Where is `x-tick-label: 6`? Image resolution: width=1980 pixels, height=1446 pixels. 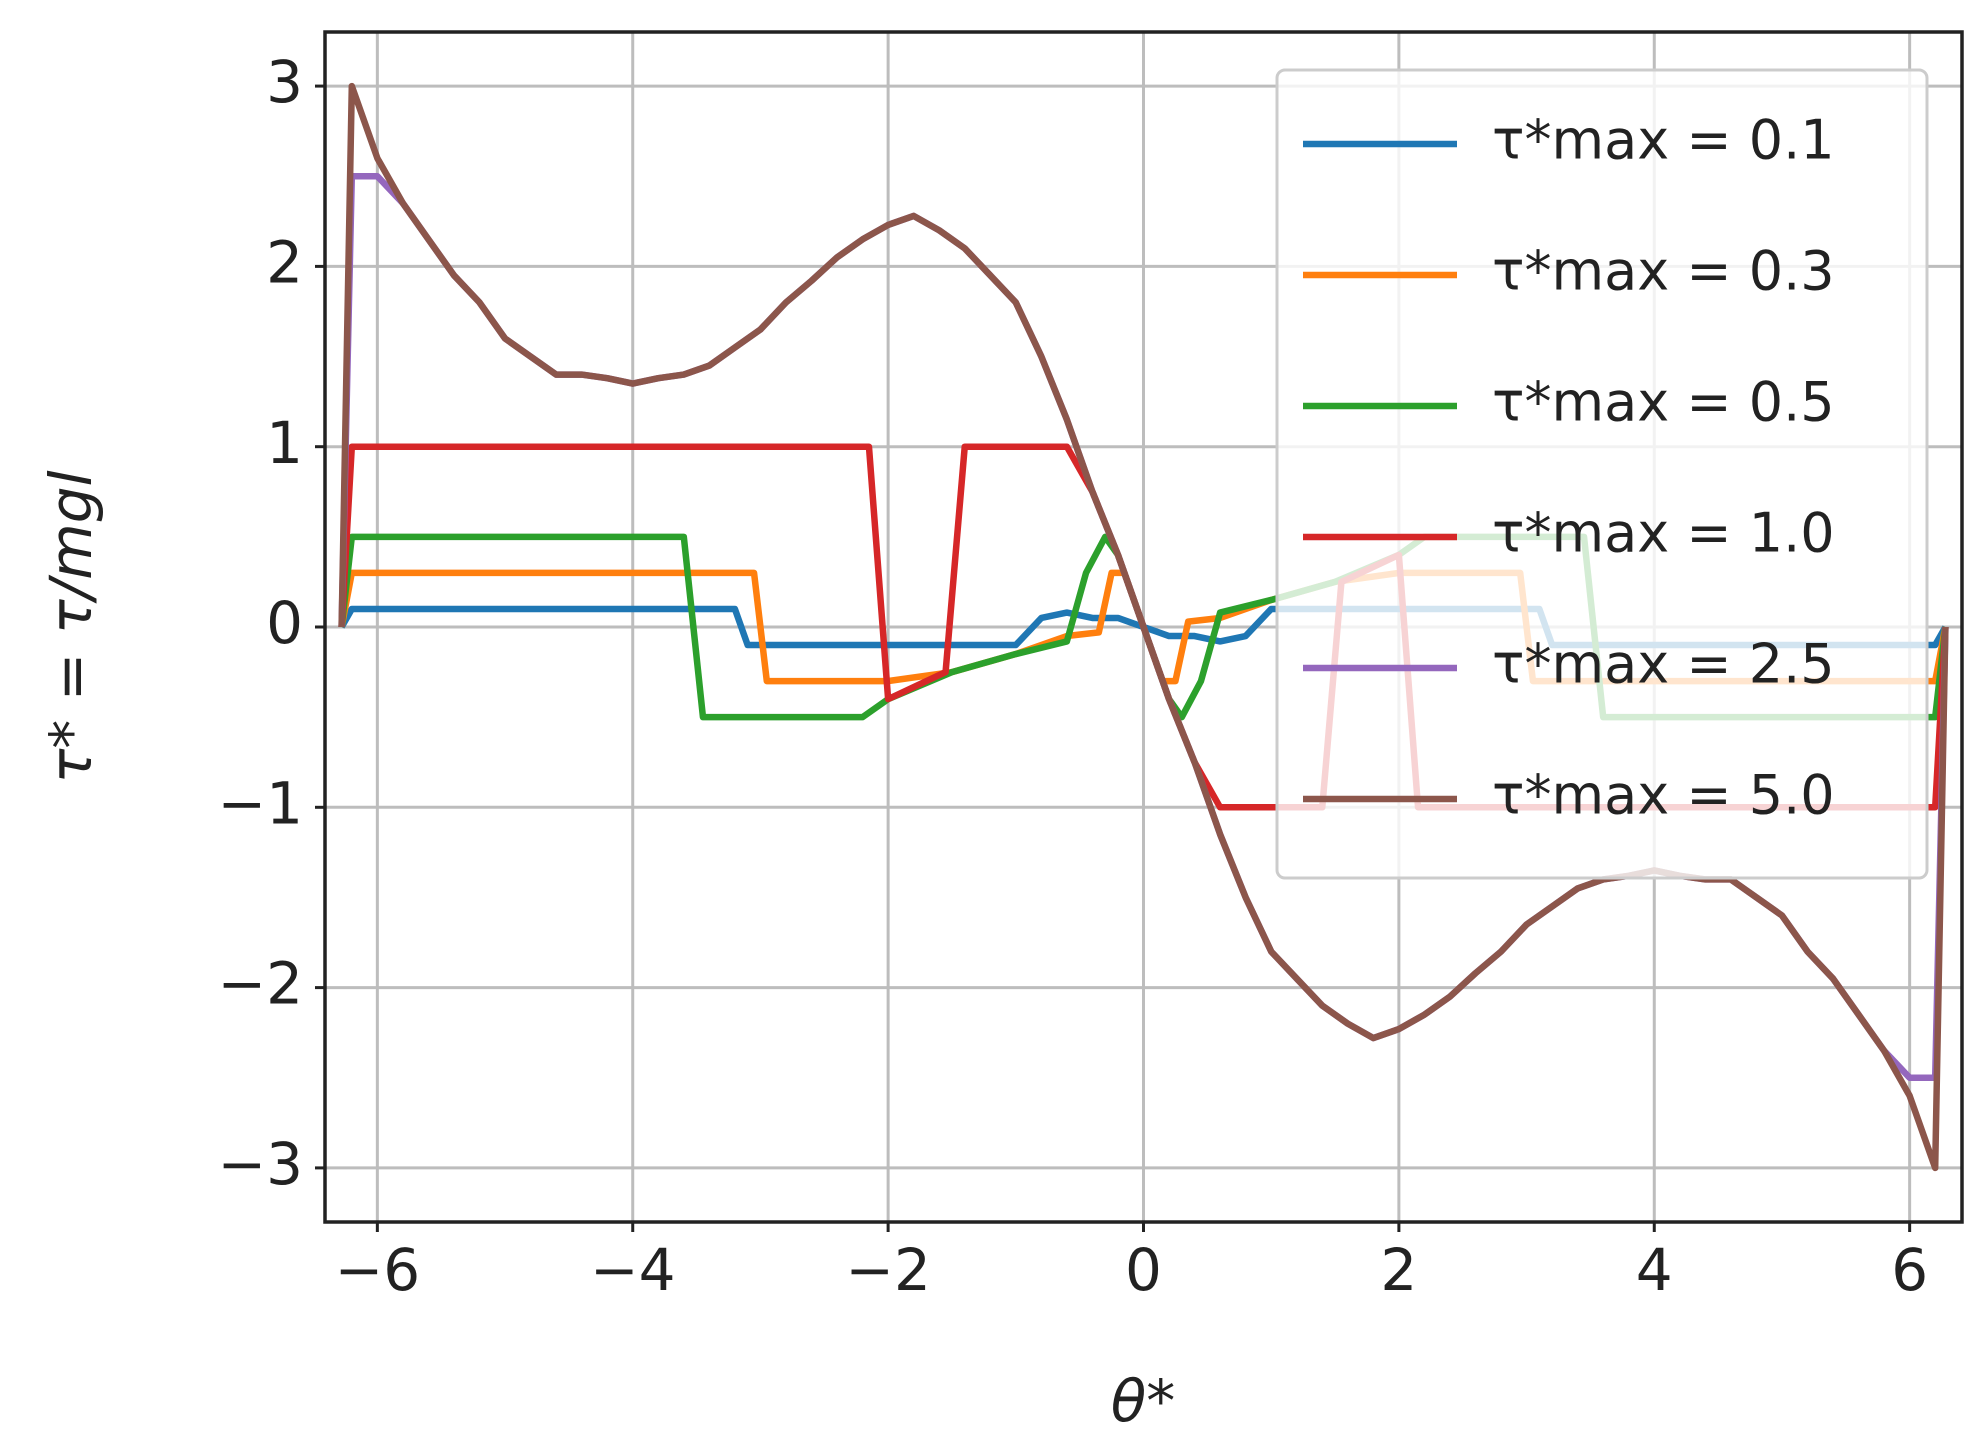 x-tick-label: 6 is located at coordinates (1909, 1270).